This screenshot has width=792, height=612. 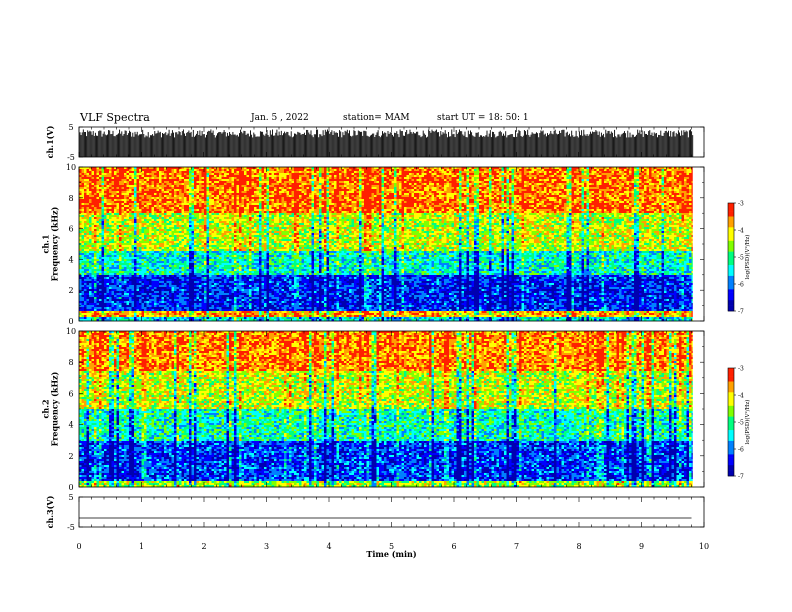 I want to click on waveform-trace, so click(x=386, y=143).